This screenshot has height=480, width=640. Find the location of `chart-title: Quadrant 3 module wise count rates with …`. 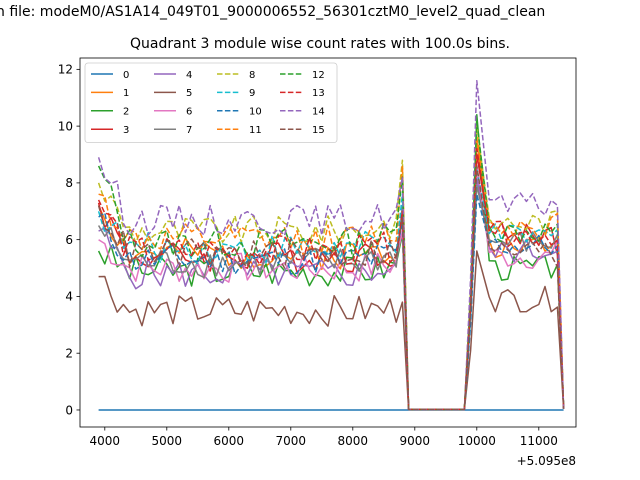

chart-title: Quadrant 3 module wise count rates with … is located at coordinates (320, 44).